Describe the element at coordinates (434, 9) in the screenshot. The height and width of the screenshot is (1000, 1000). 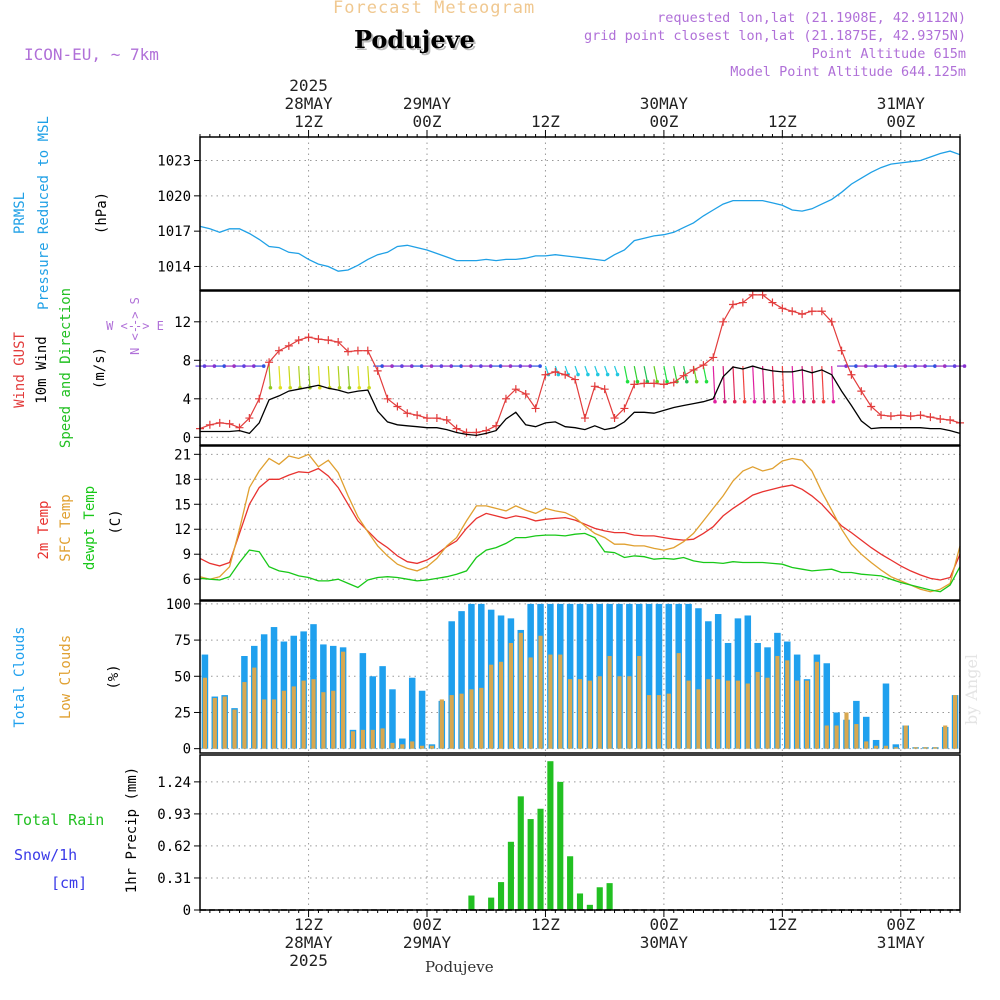
I see `chart-title: Forecast Meteogram` at that location.